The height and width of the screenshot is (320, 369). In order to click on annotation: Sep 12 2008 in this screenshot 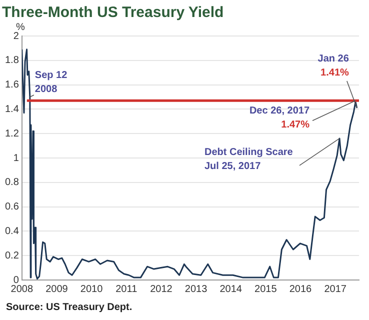, I will do `click(51, 82)`.